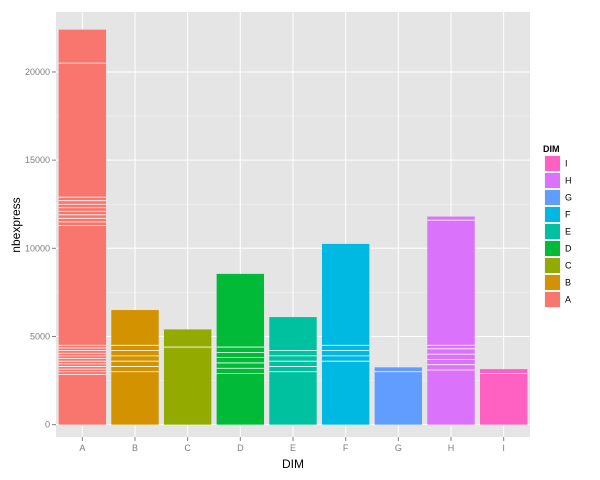 This screenshot has width=600, height=480. Describe the element at coordinates (82, 448) in the screenshot. I see `x-tick-label-A: A` at that location.